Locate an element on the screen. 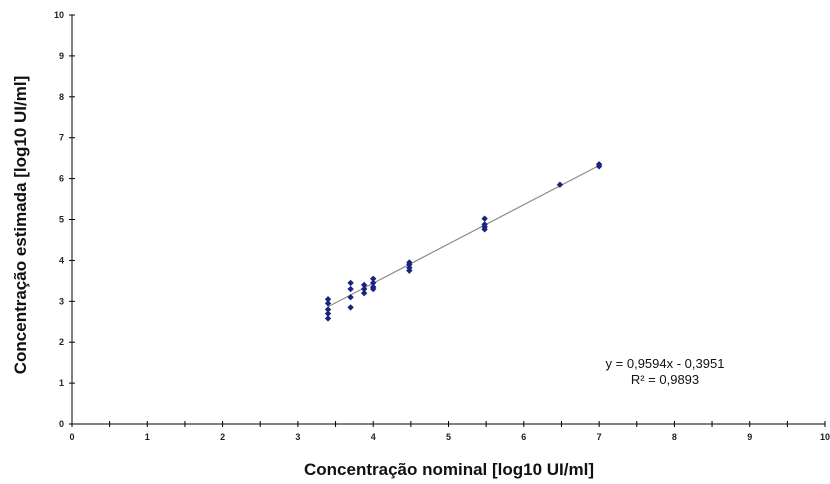 The width and height of the screenshot is (830, 484). y-tick-label: 4 is located at coordinates (61, 260).